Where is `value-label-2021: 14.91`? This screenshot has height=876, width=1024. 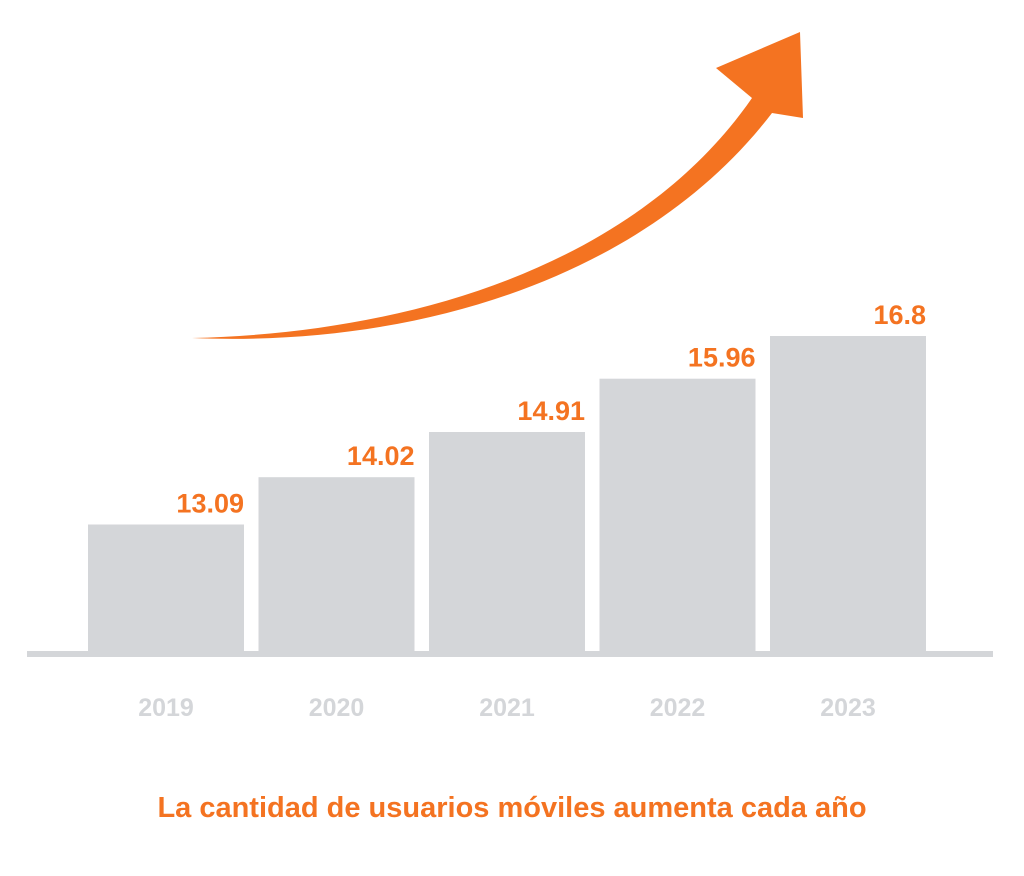 value-label-2021: 14.91 is located at coordinates (551, 411).